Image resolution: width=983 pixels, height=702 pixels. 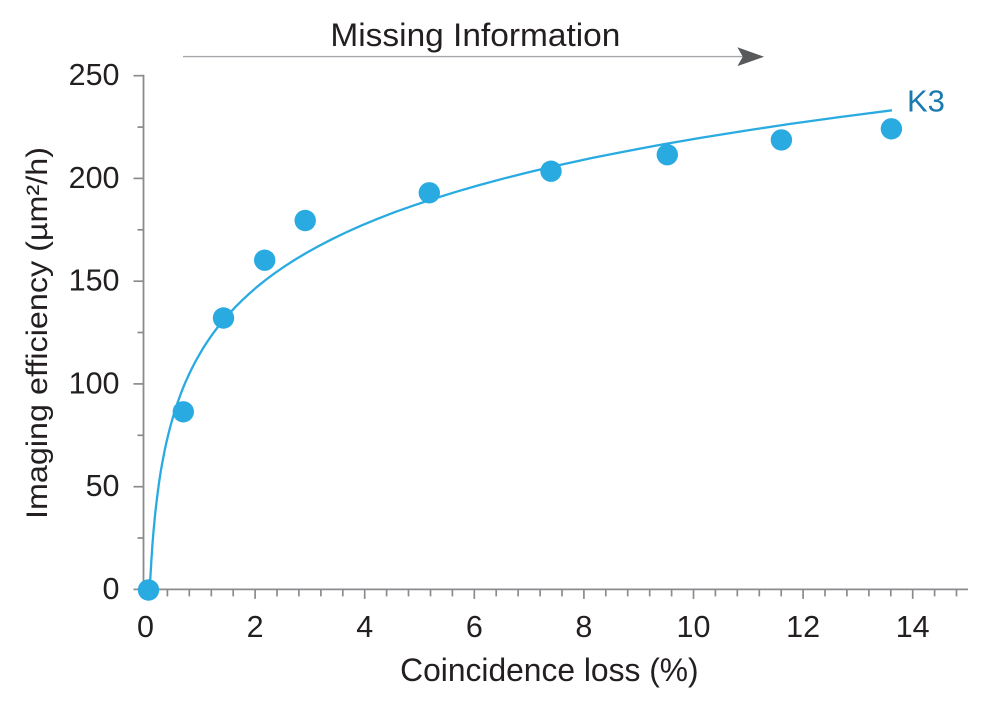 What do you see at coordinates (37, 333) in the screenshot?
I see `svg-text: Imaging efficiency (µm²/h)` at bounding box center [37, 333].